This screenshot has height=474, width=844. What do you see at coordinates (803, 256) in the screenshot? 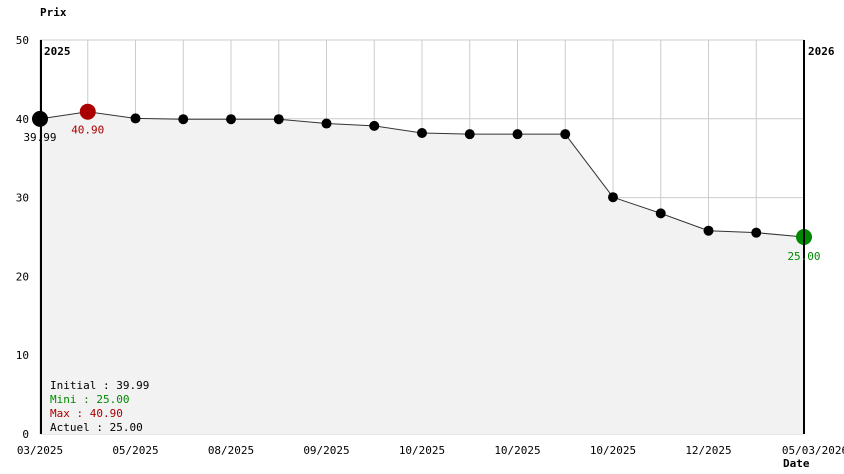
I see `current-value-label: 25.00` at bounding box center [803, 256].